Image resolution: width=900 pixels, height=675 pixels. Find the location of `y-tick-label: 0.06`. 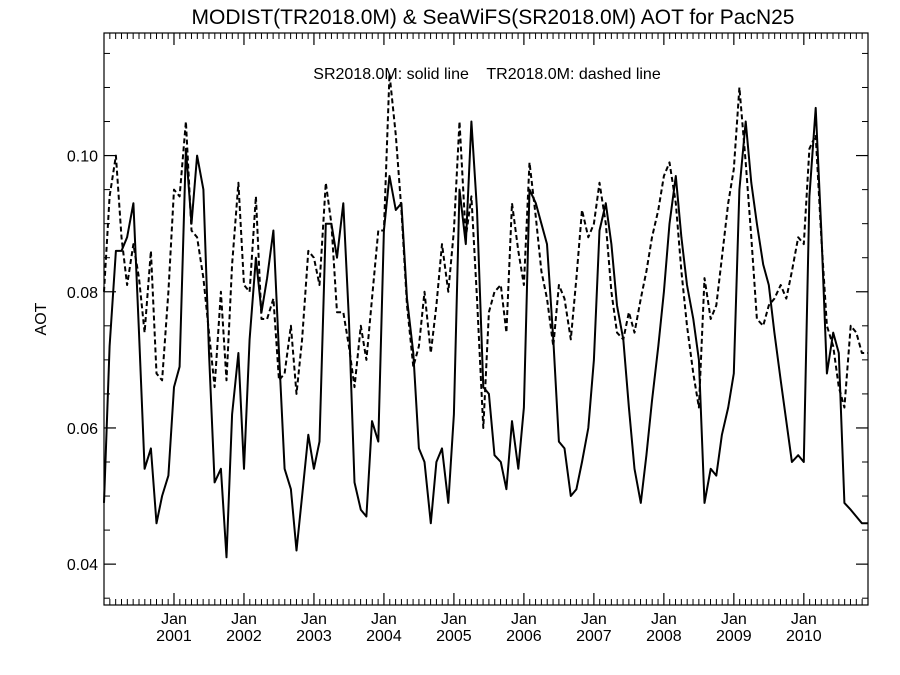

y-tick-label: 0.06 is located at coordinates (82, 429).